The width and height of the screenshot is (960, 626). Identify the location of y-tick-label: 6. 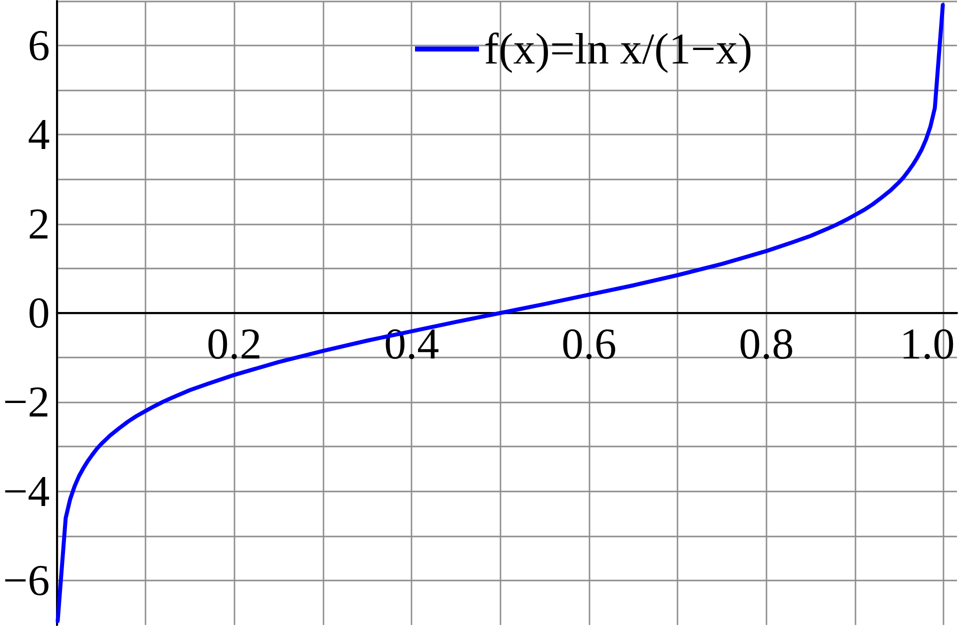
(39, 45).